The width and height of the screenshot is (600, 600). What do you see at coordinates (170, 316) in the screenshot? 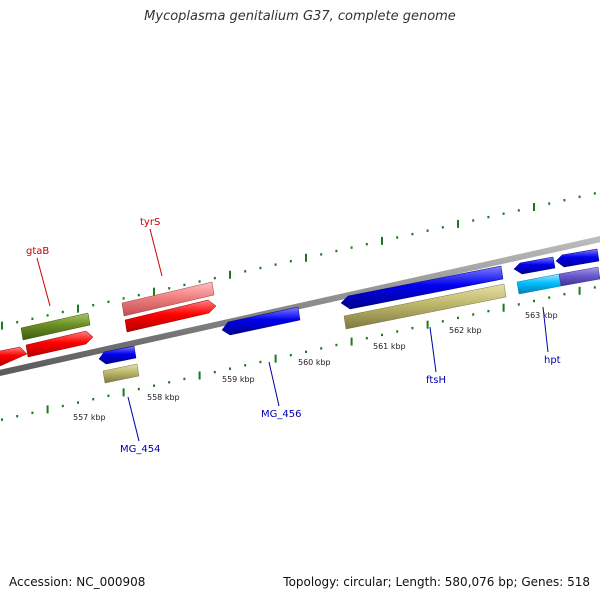
I see `feature-tyrS-cds` at bounding box center [170, 316].